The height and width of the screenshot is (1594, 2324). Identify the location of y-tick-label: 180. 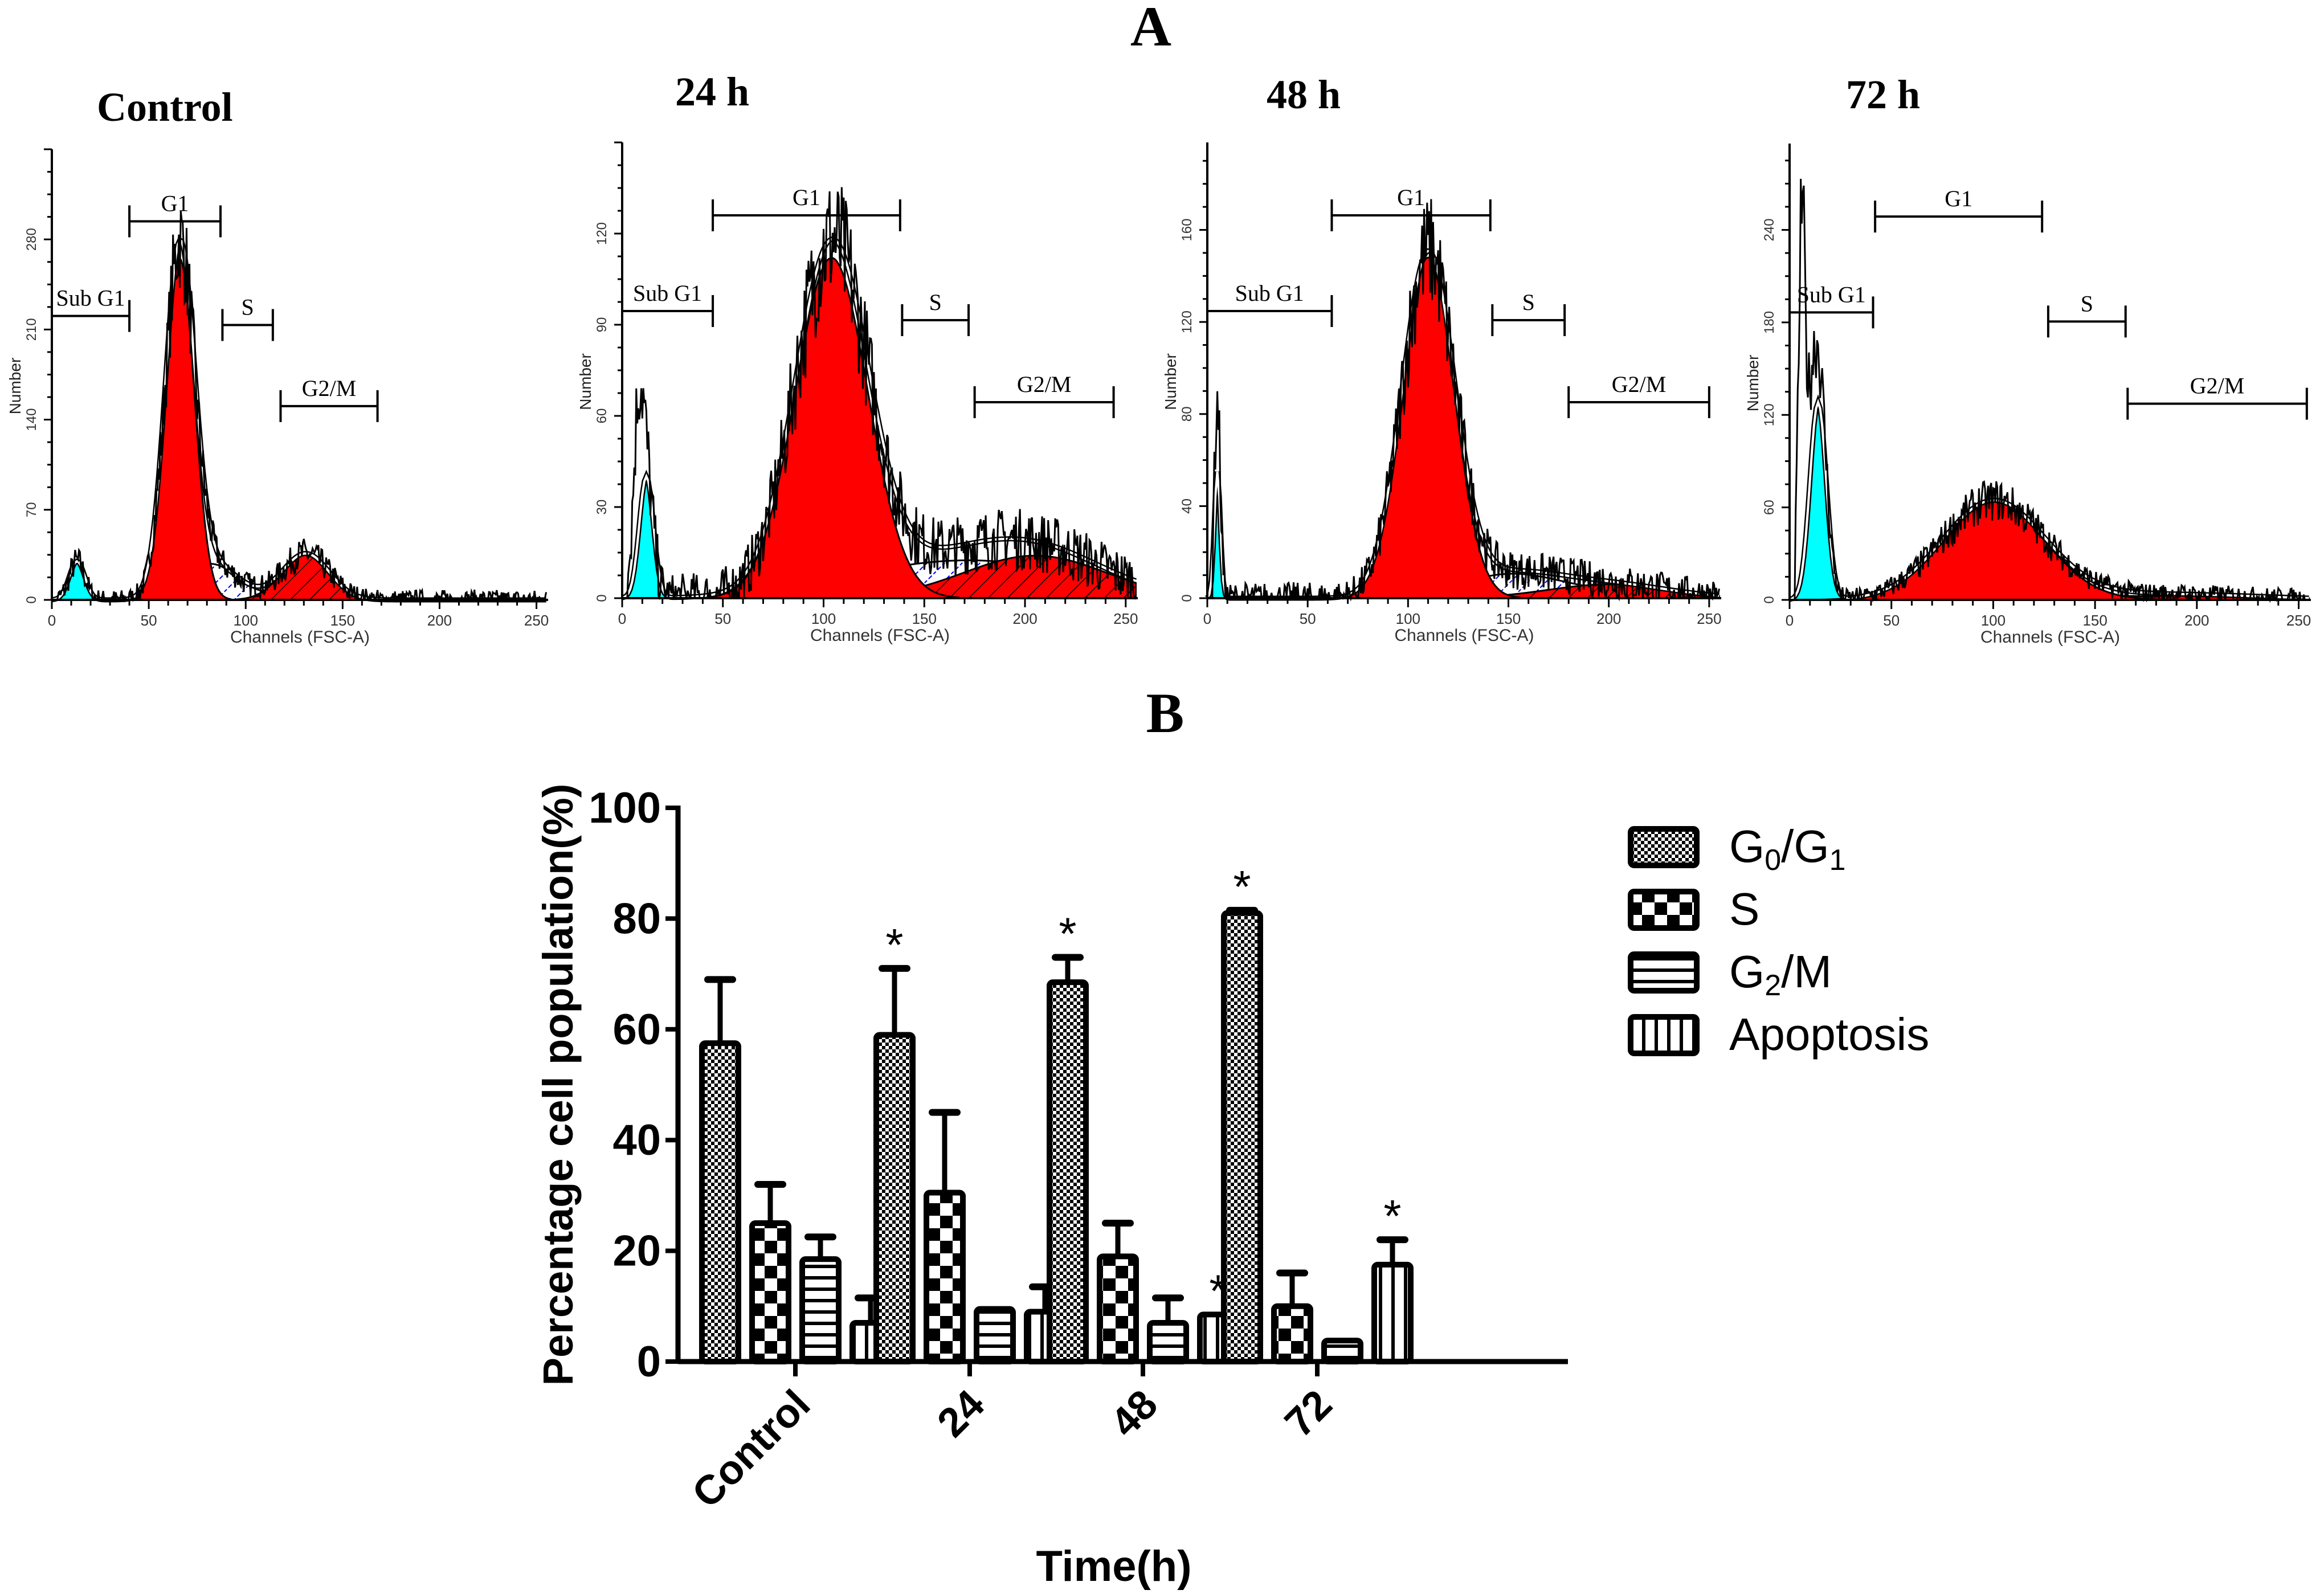
(1769, 322).